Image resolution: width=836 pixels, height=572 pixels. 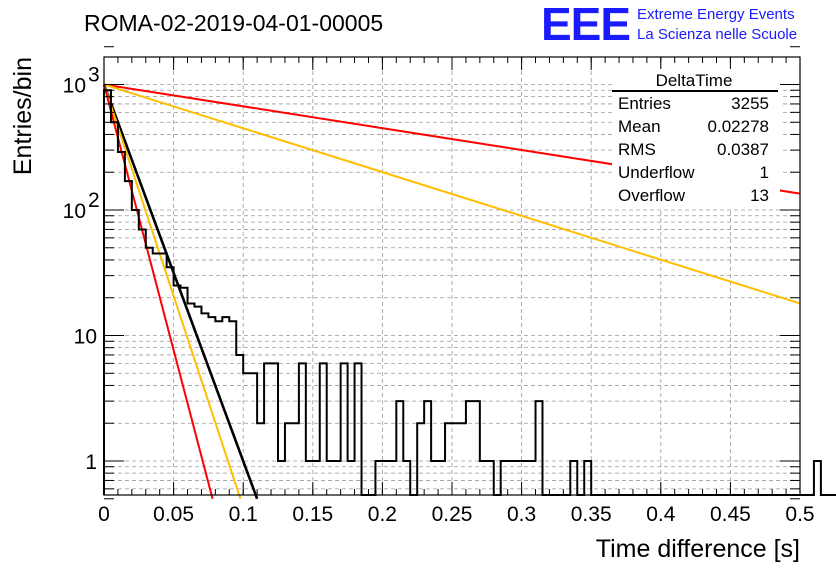 What do you see at coordinates (452, 514) in the screenshot?
I see `x-tick-label: 0.25` at bounding box center [452, 514].